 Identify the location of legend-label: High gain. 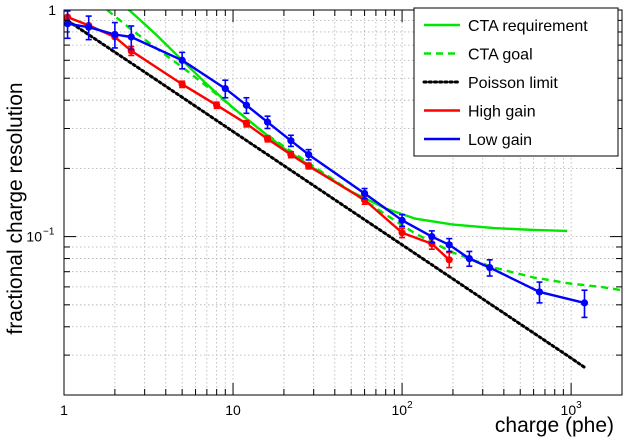
(502, 112).